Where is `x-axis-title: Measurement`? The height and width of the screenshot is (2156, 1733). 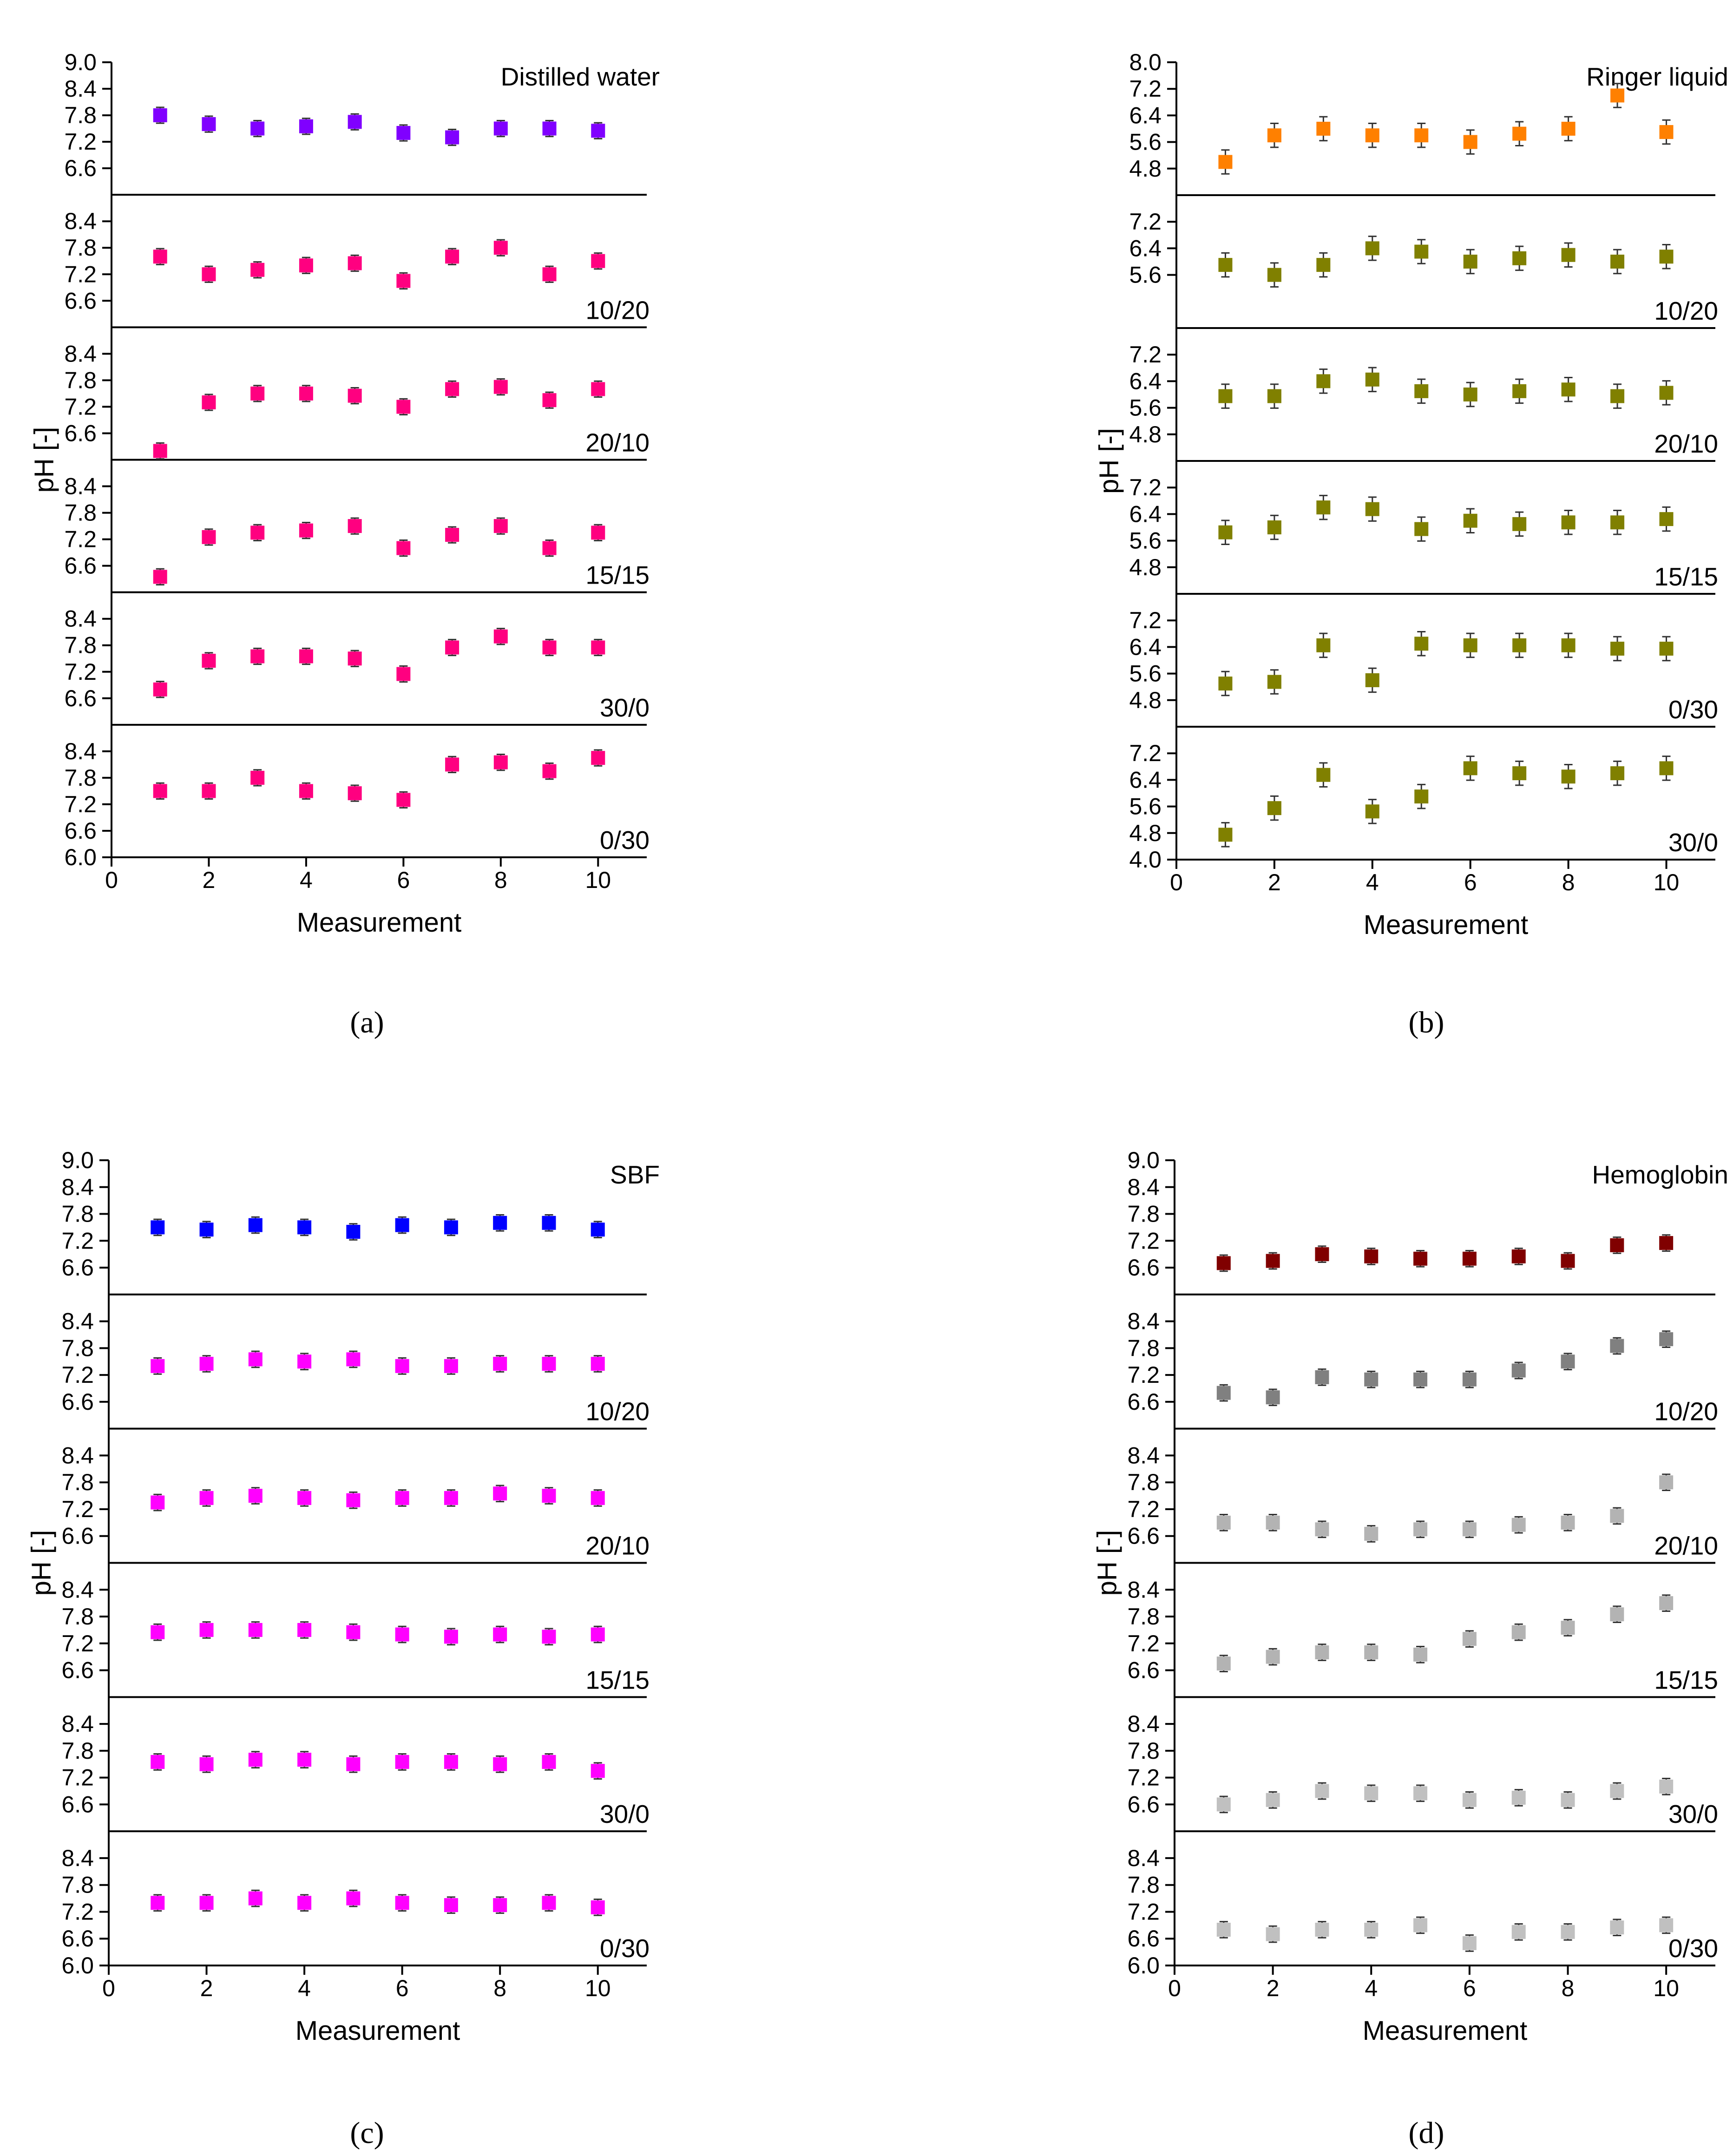
x-axis-title: Measurement is located at coordinates (377, 2031).